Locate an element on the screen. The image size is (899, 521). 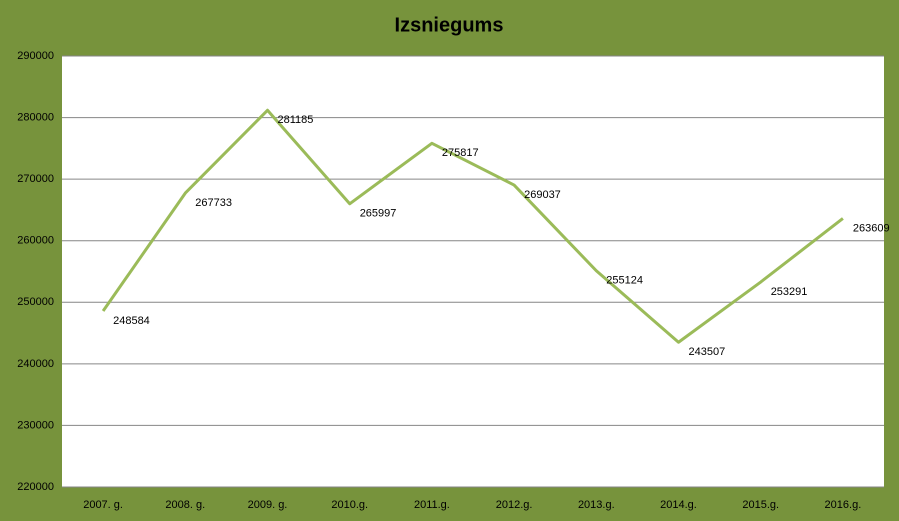
y-tick-label: 240000 is located at coordinates (35, 364).